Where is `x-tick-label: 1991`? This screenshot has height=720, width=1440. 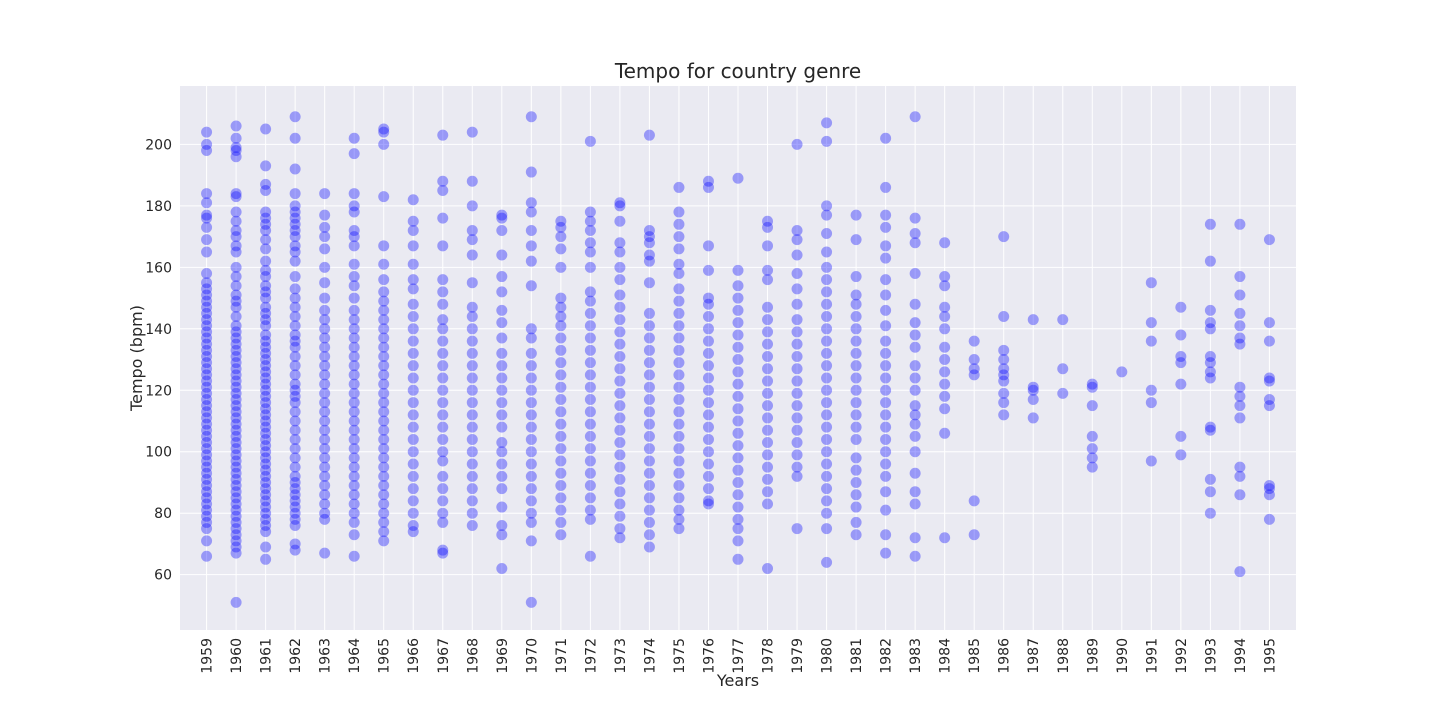
x-tick-label: 1991 is located at coordinates (1152, 656).